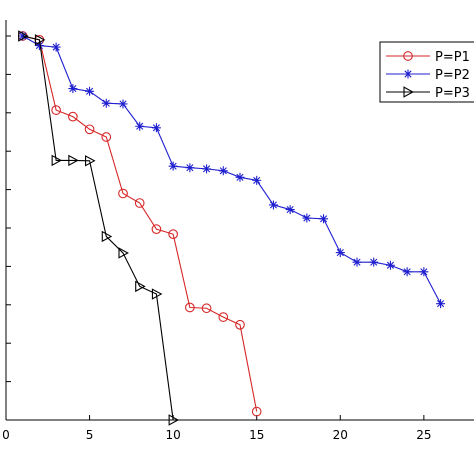 The width and height of the screenshot is (474, 474). Describe the element at coordinates (452, 93) in the screenshot. I see `legend-label-3: P=P3` at that location.